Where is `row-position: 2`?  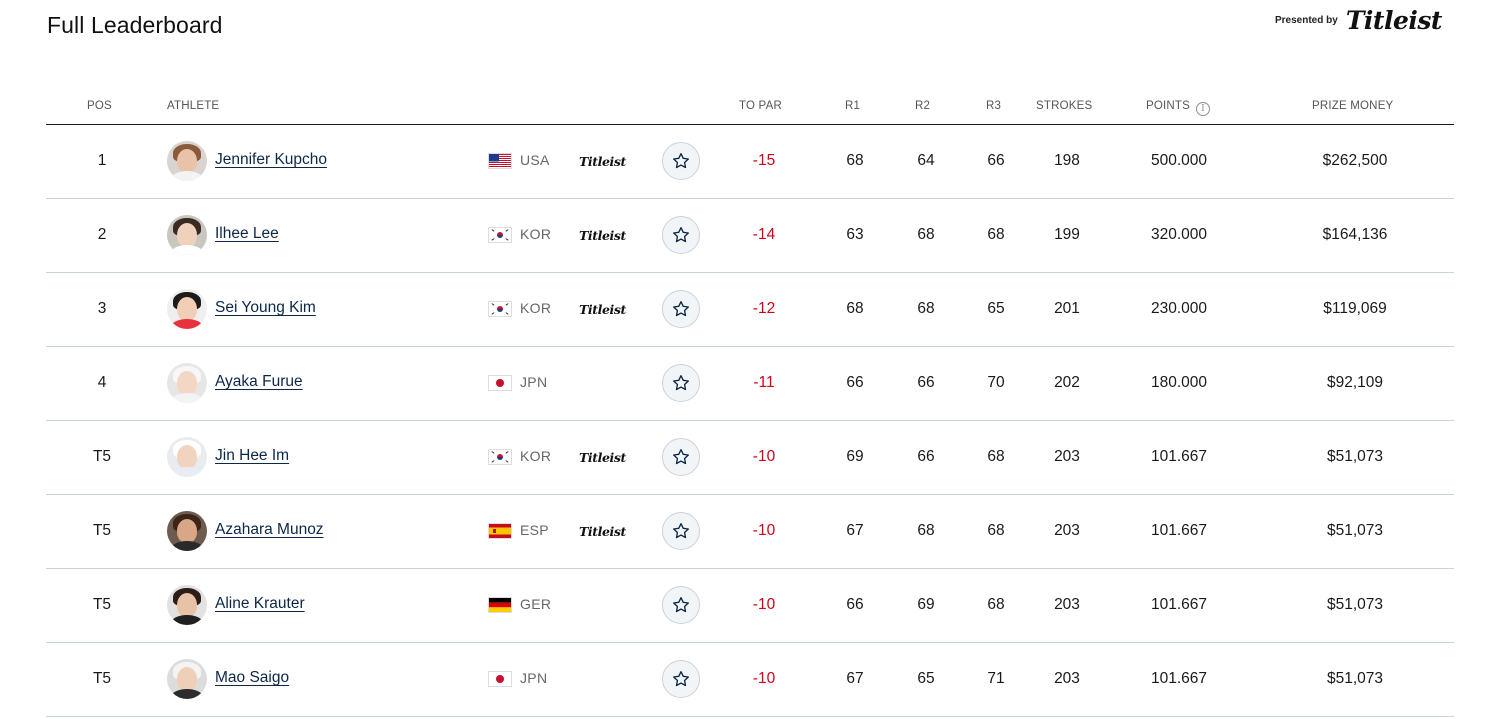
row-position: 2 is located at coordinates (102, 234).